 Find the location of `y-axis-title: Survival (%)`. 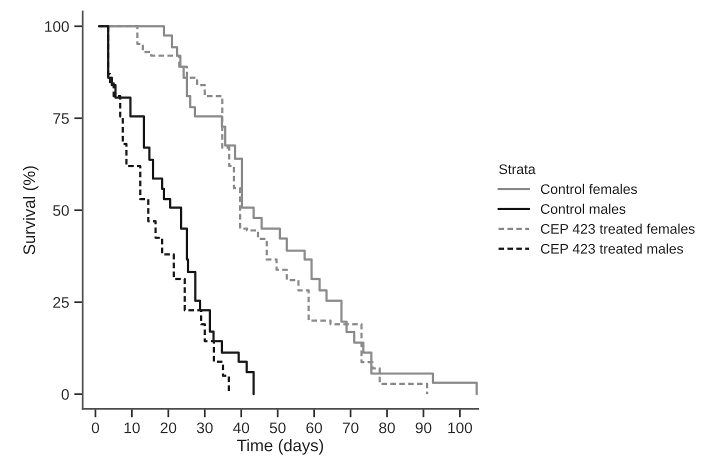

y-axis-title: Survival (%) is located at coordinates (30, 210).